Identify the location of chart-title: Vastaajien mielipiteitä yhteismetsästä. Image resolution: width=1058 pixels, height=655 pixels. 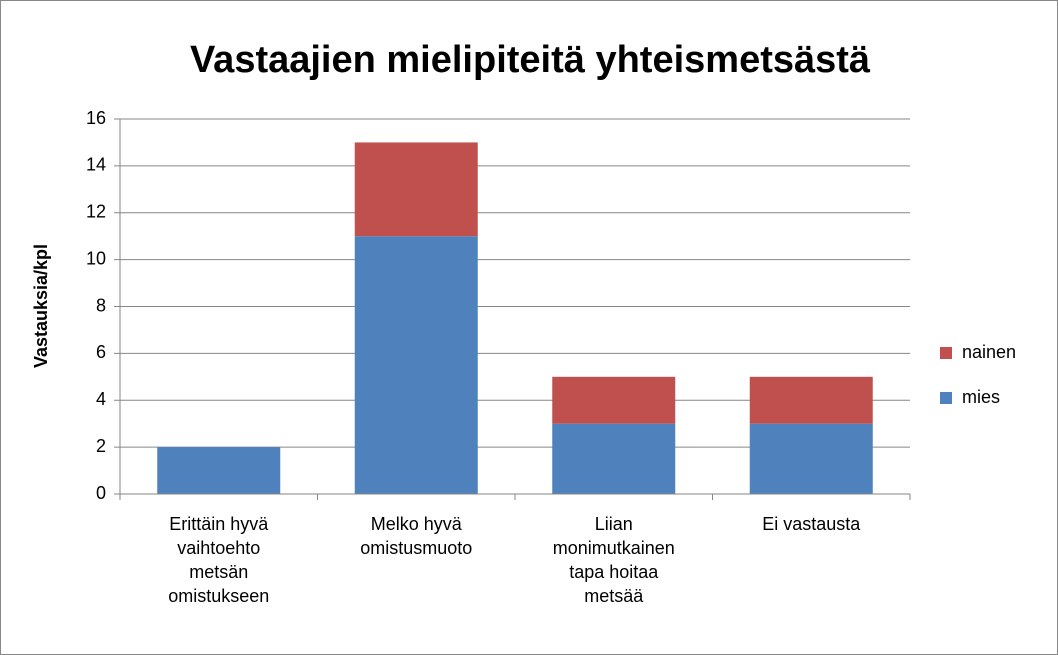
(530, 60).